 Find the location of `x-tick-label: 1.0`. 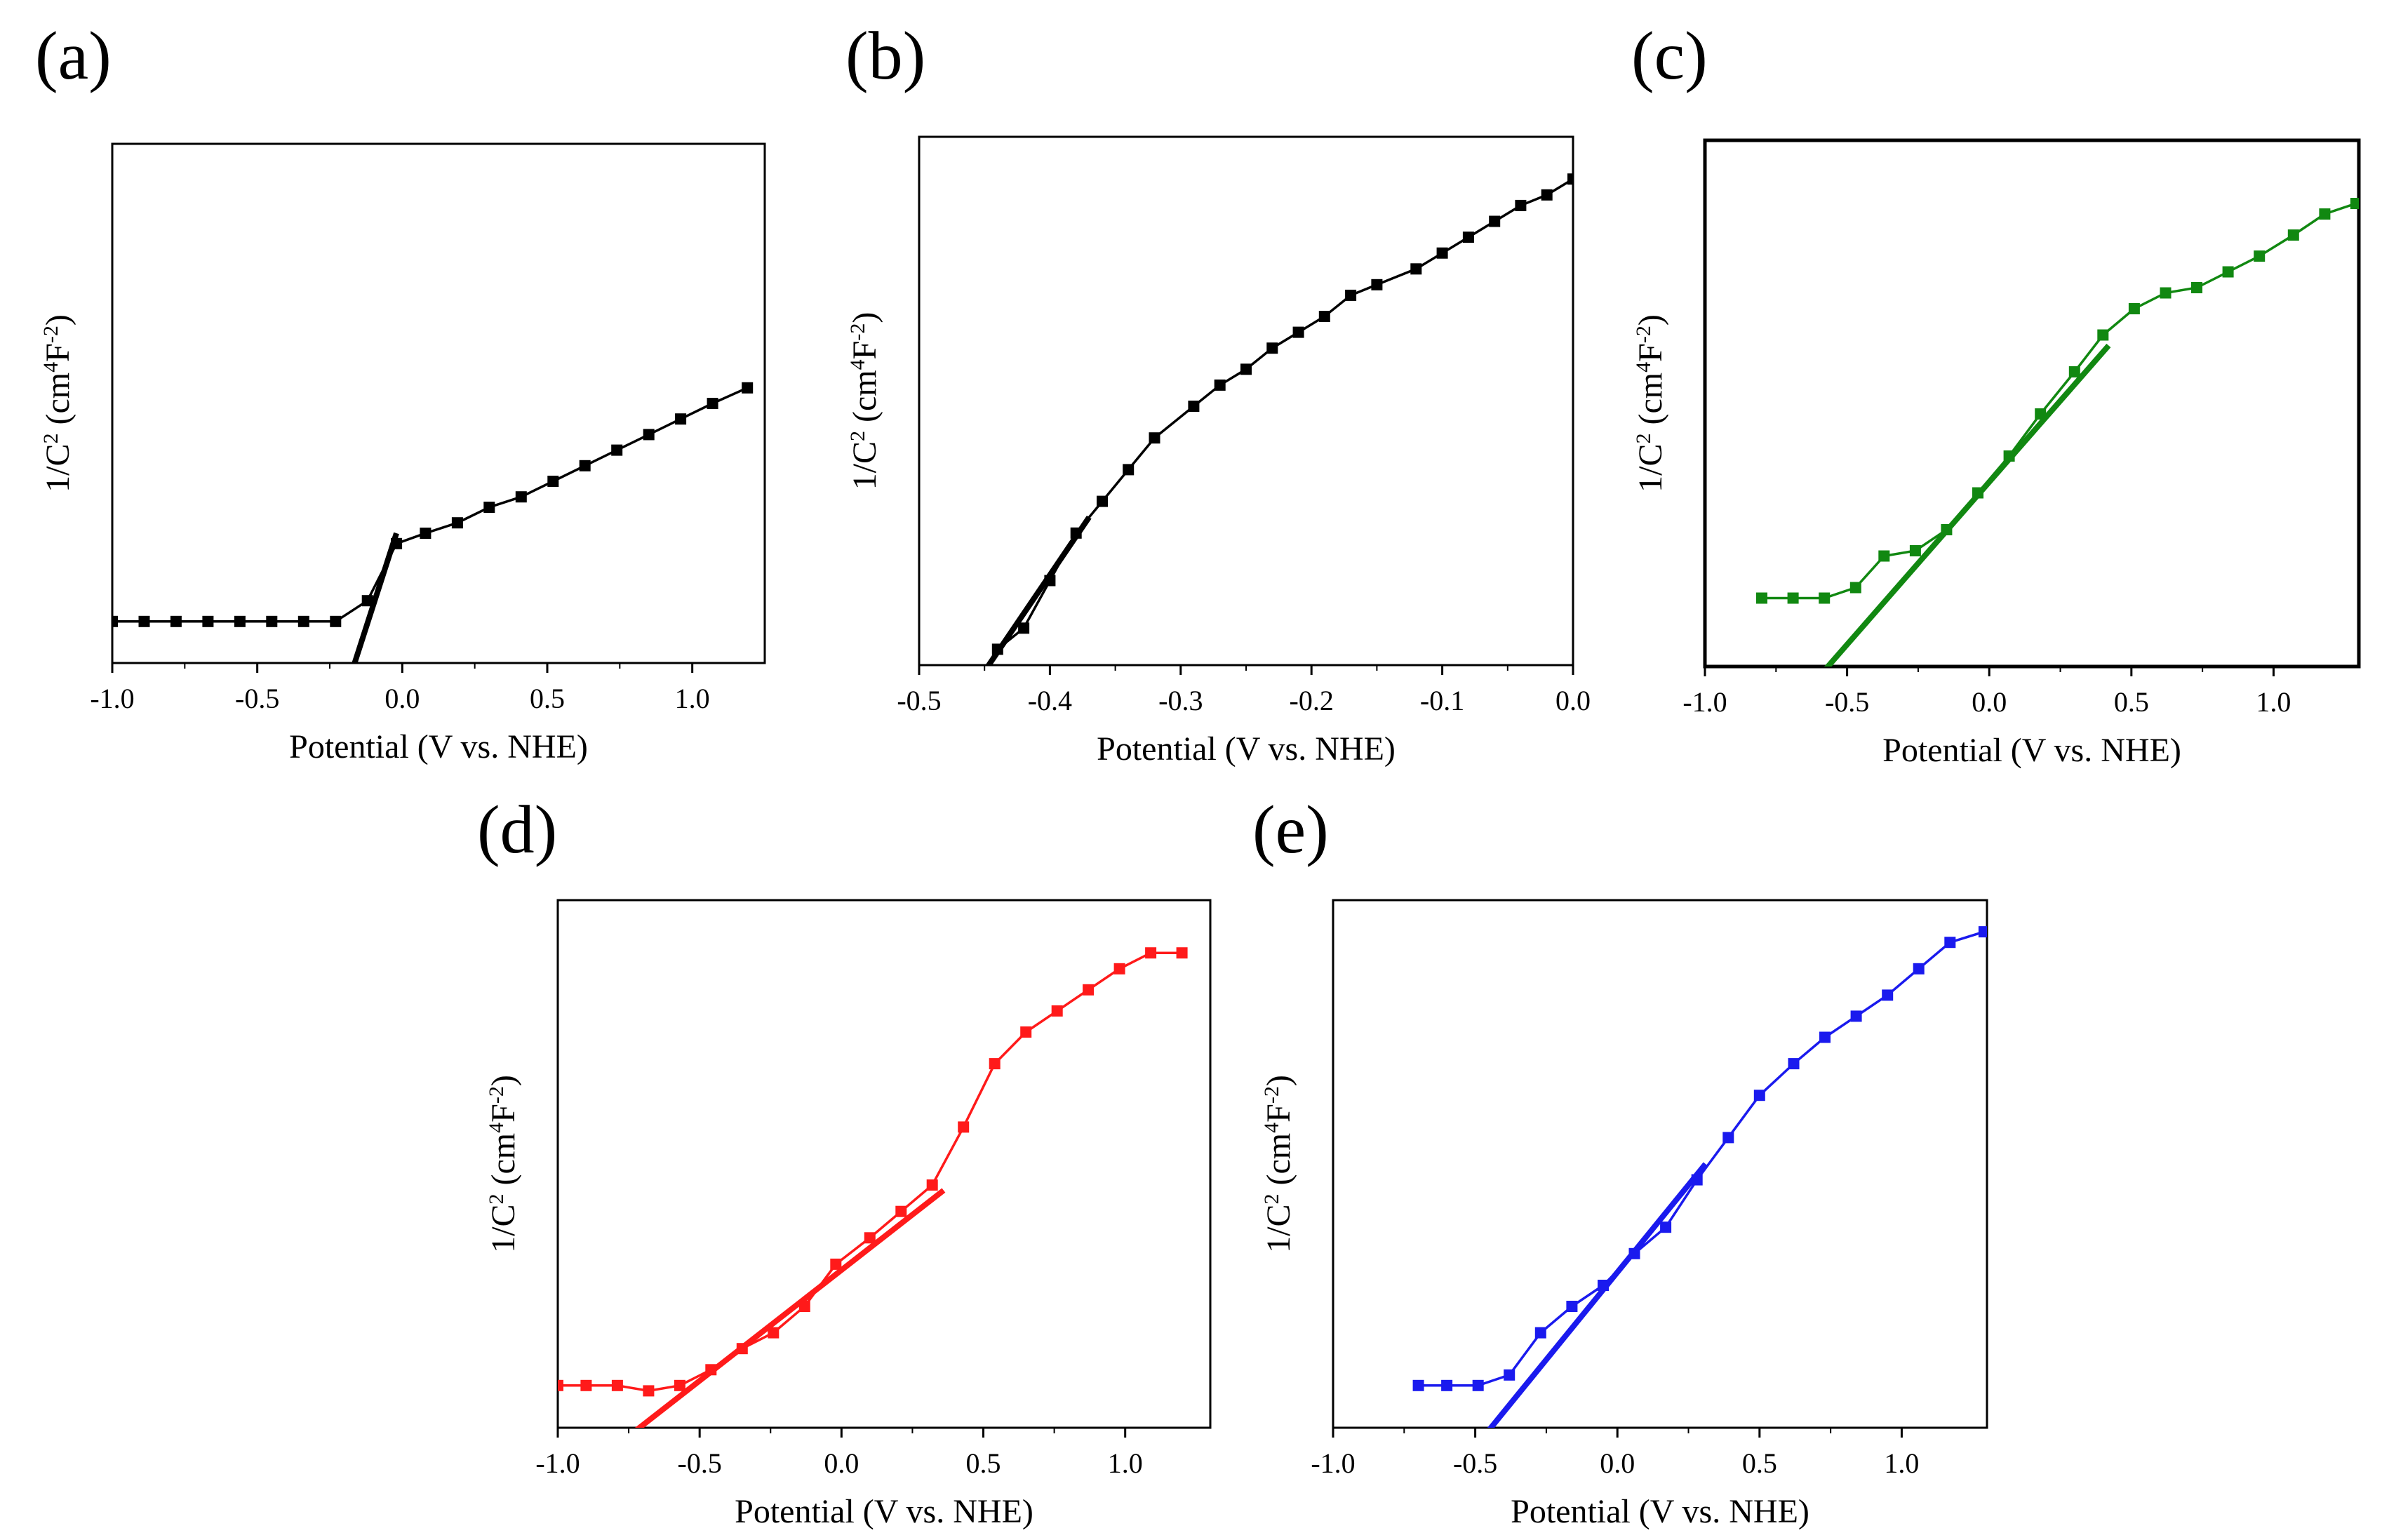

x-tick-label: 1.0 is located at coordinates (1901, 1463).